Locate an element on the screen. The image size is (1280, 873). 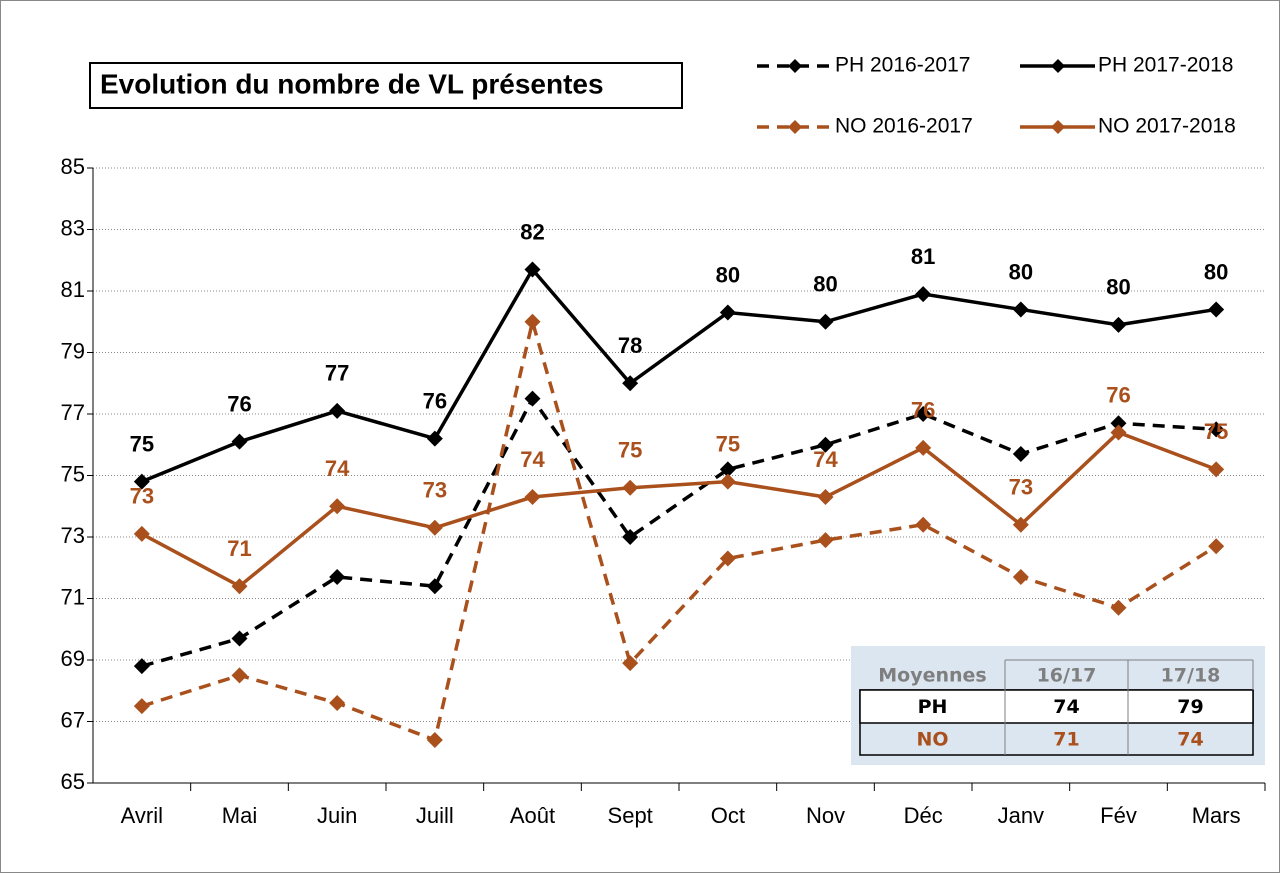
y-tick-label: 77 is located at coordinates (73, 412).